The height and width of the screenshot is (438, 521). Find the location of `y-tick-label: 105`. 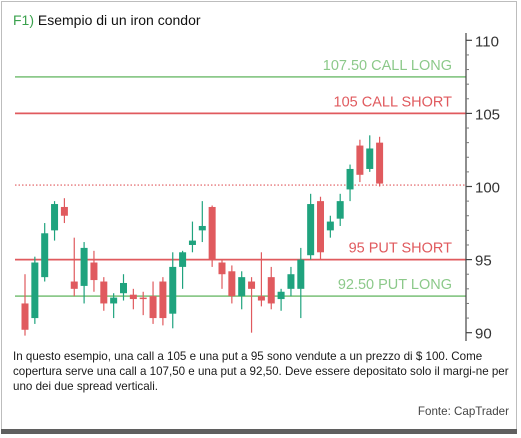

y-tick-label: 105 is located at coordinates (487, 114).